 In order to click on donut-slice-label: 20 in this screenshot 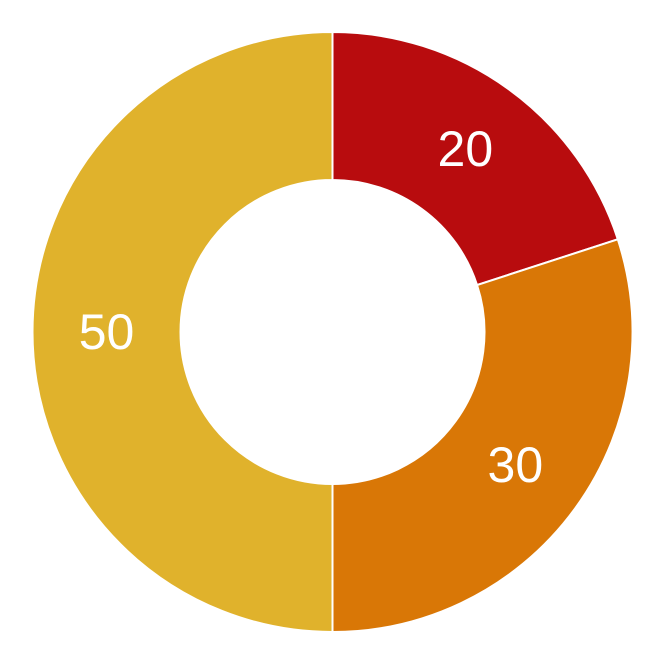, I will do `click(466, 149)`.